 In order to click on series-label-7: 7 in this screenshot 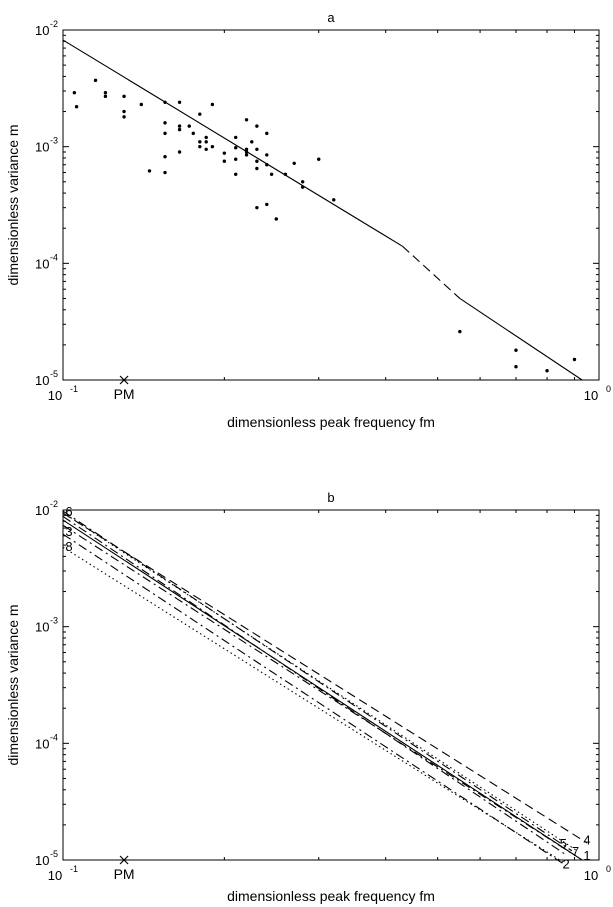, I will do `click(575, 851)`.